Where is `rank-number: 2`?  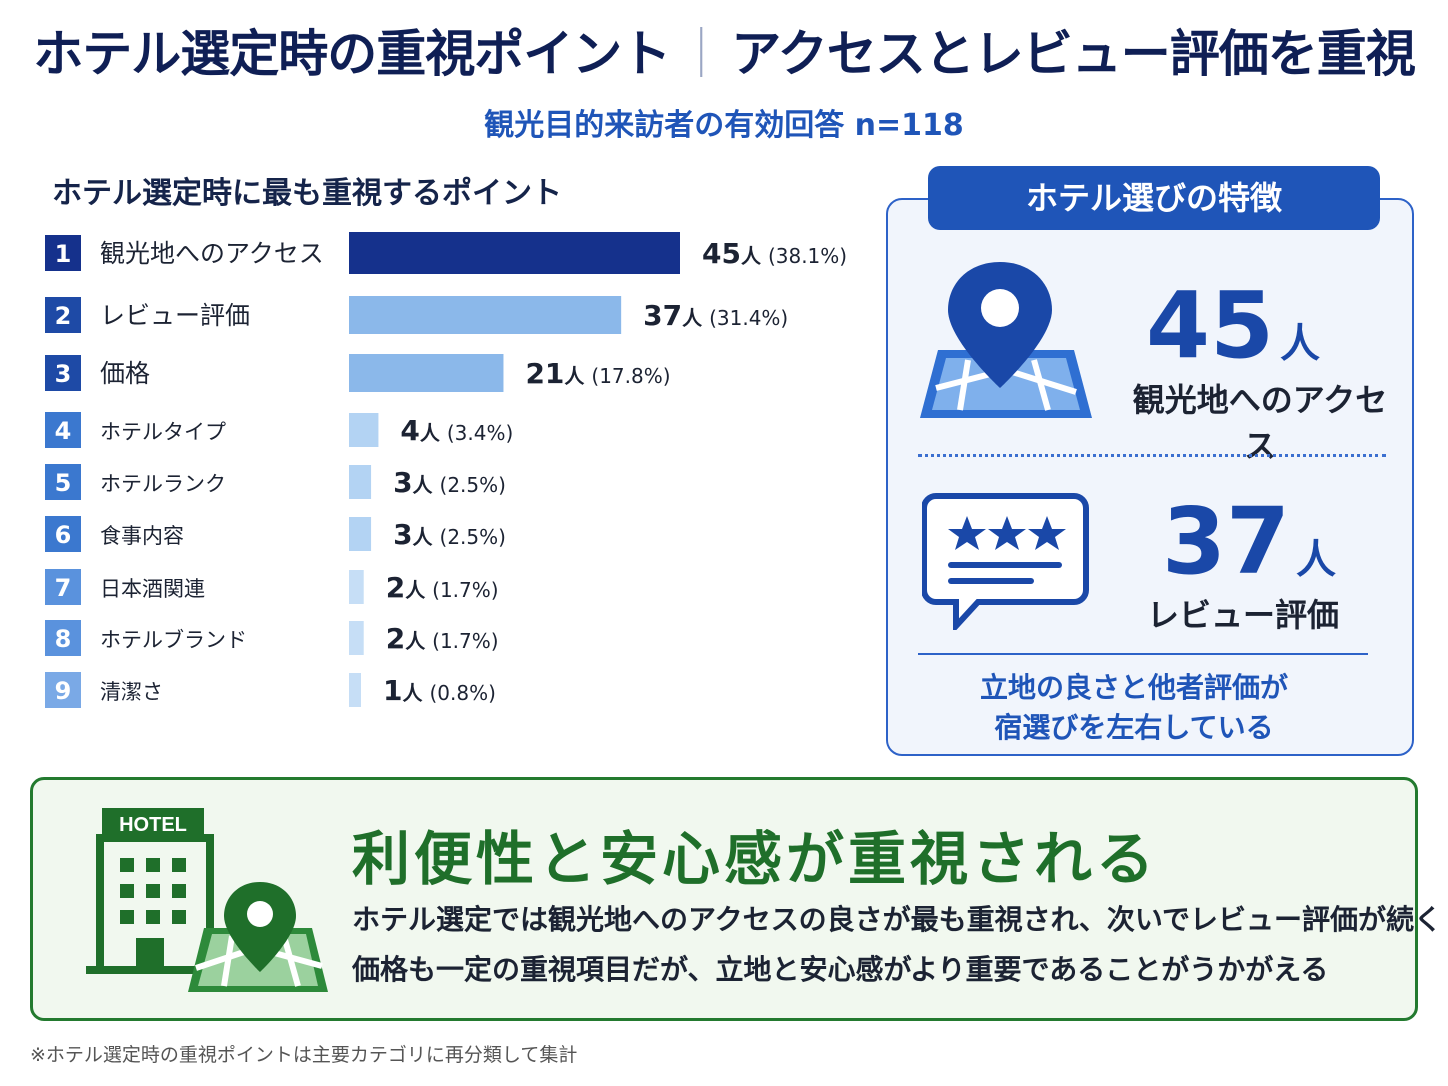
rank-number: 2 is located at coordinates (63, 316).